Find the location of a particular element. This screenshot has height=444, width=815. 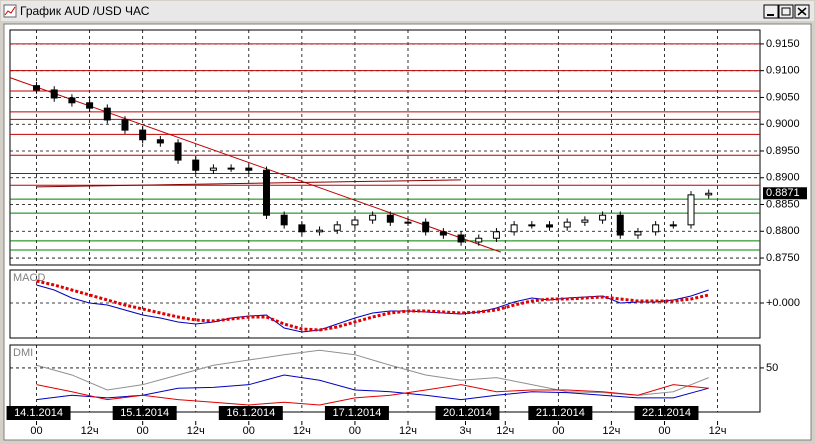

last-price-box is located at coordinates (785, 193).